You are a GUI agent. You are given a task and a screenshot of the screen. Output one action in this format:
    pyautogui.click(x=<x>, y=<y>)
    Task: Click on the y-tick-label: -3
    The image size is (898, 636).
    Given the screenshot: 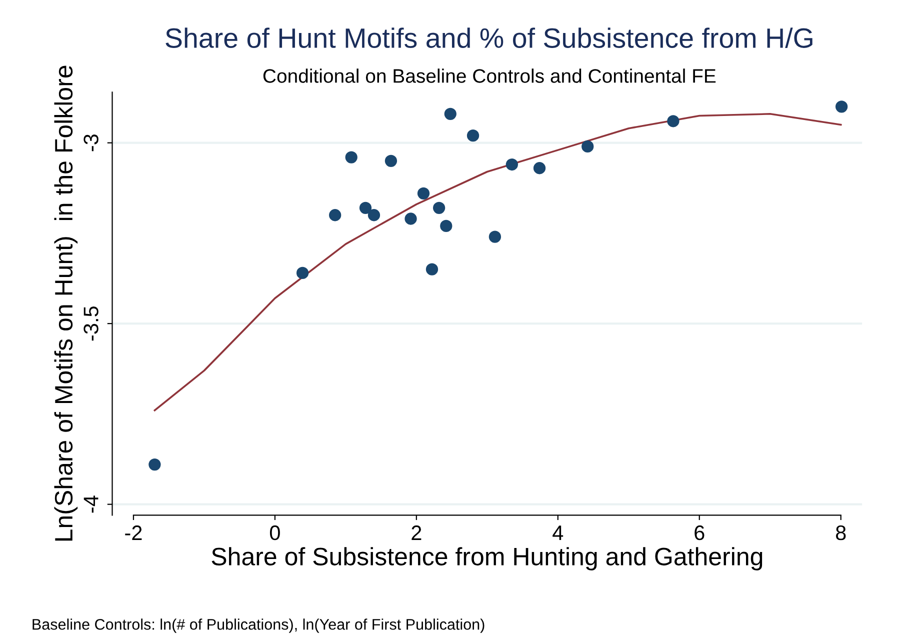 What is the action you would take?
    pyautogui.click(x=91, y=143)
    